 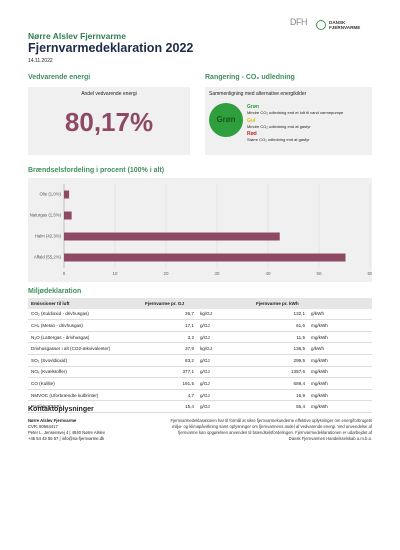 I want to click on table-cell: 37,9, so click(x=169, y=348).